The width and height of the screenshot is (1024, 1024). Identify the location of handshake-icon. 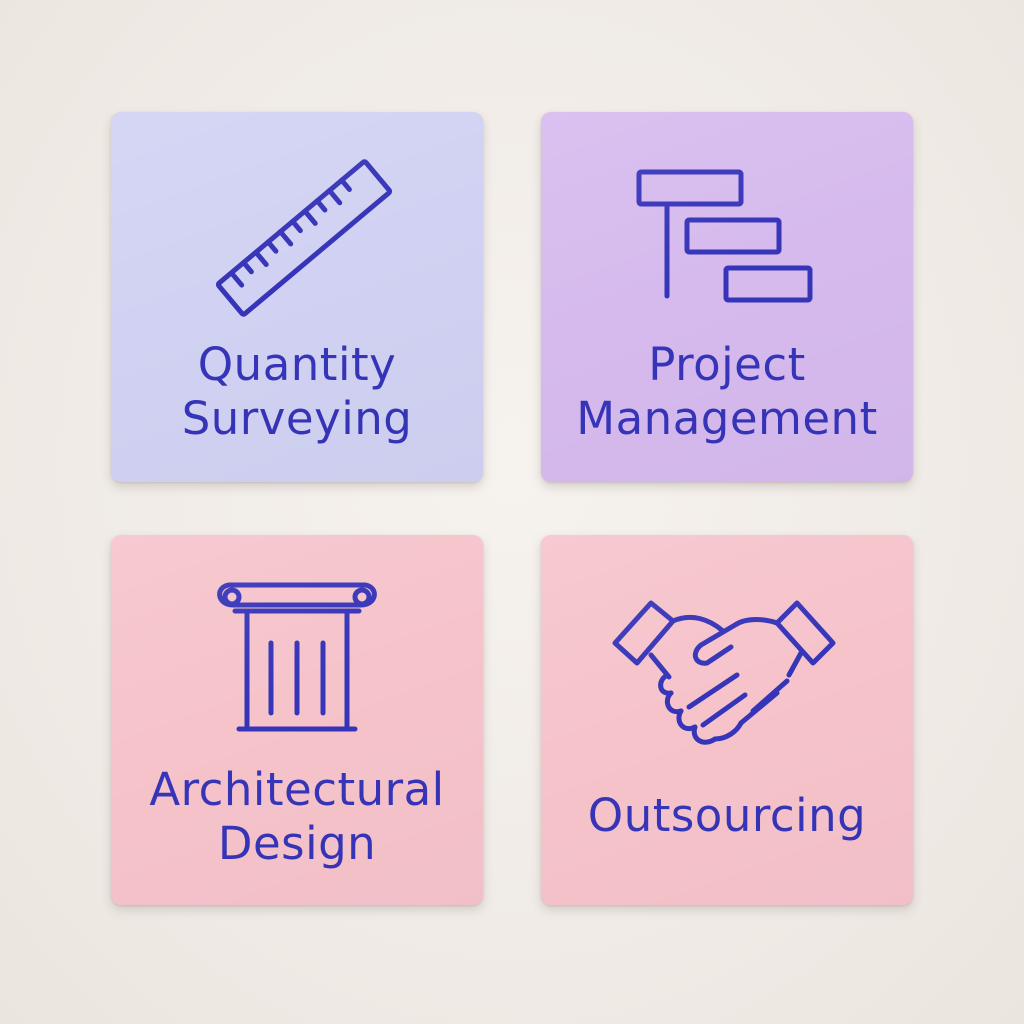
(724, 672).